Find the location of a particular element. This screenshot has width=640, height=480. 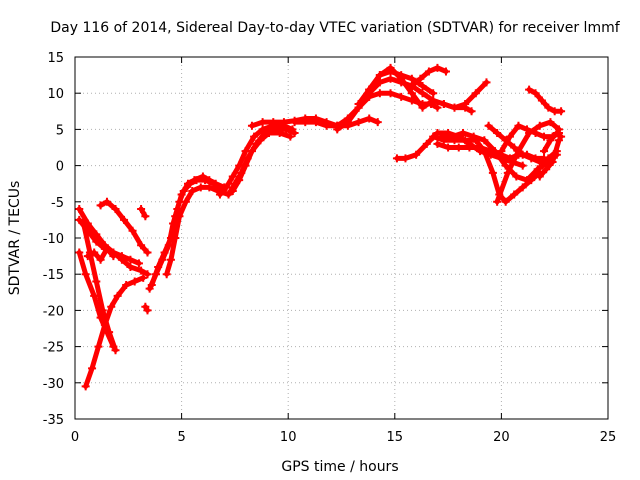

series-sat-o is located at coordinates (261, 162).